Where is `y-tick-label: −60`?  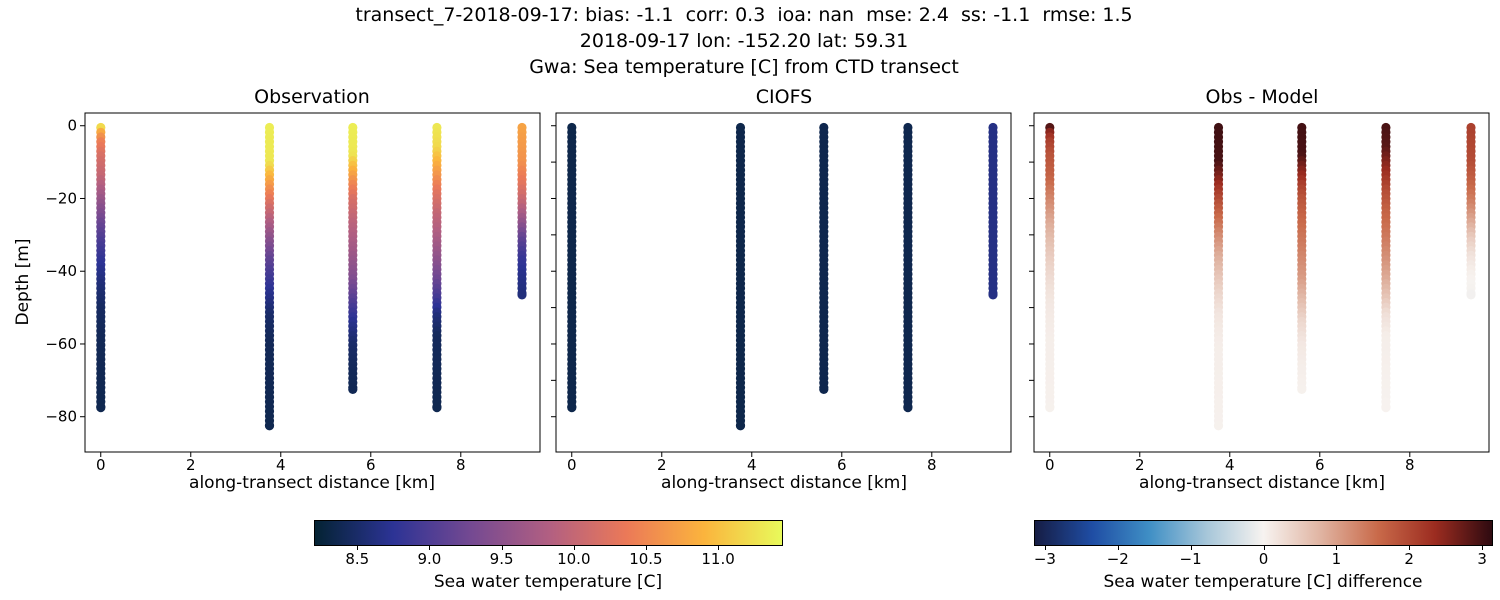 y-tick-label: −60 is located at coordinates (61, 344).